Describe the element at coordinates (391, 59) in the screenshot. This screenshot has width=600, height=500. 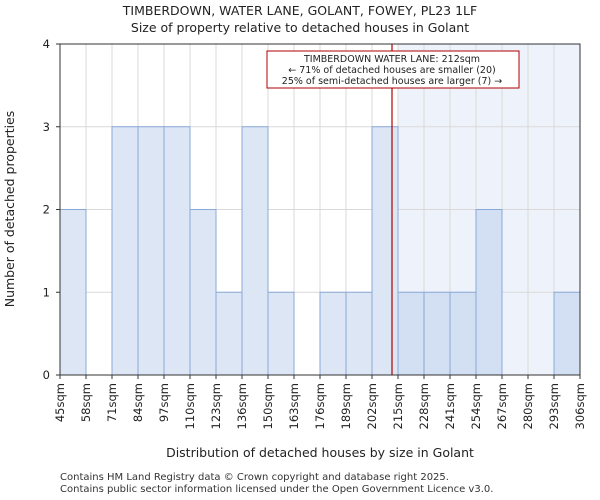
I see `annotation-line-1: TIMBERDOWN WATER LANE: 212sqm` at that location.